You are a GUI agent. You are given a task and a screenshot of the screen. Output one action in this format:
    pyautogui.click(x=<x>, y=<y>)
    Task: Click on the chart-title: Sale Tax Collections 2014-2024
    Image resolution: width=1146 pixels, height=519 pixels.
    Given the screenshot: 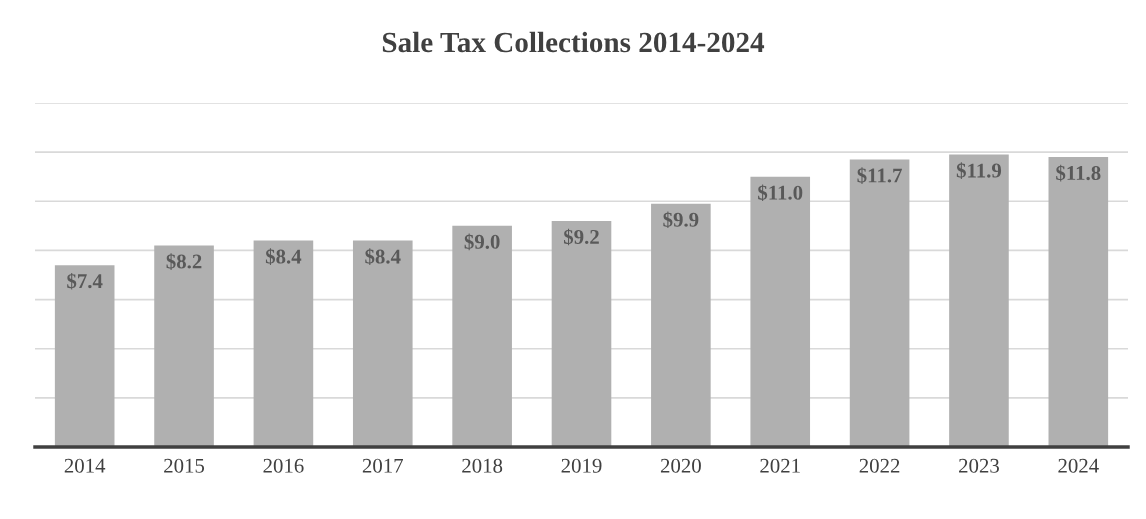 What is the action you would take?
    pyautogui.click(x=573, y=42)
    